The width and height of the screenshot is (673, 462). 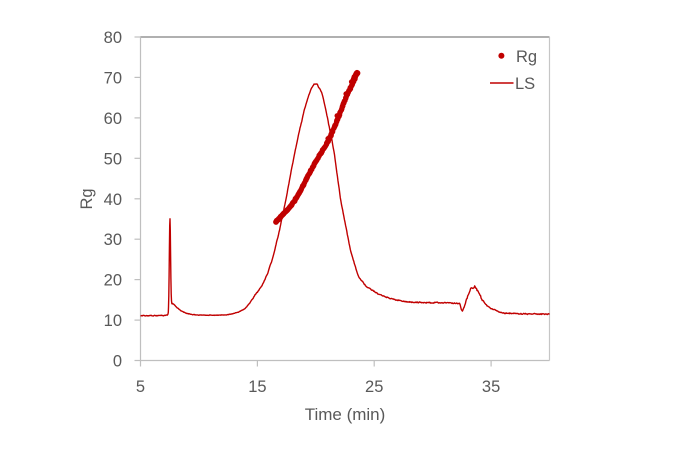 I want to click on svg-text: 25, so click(x=374, y=387).